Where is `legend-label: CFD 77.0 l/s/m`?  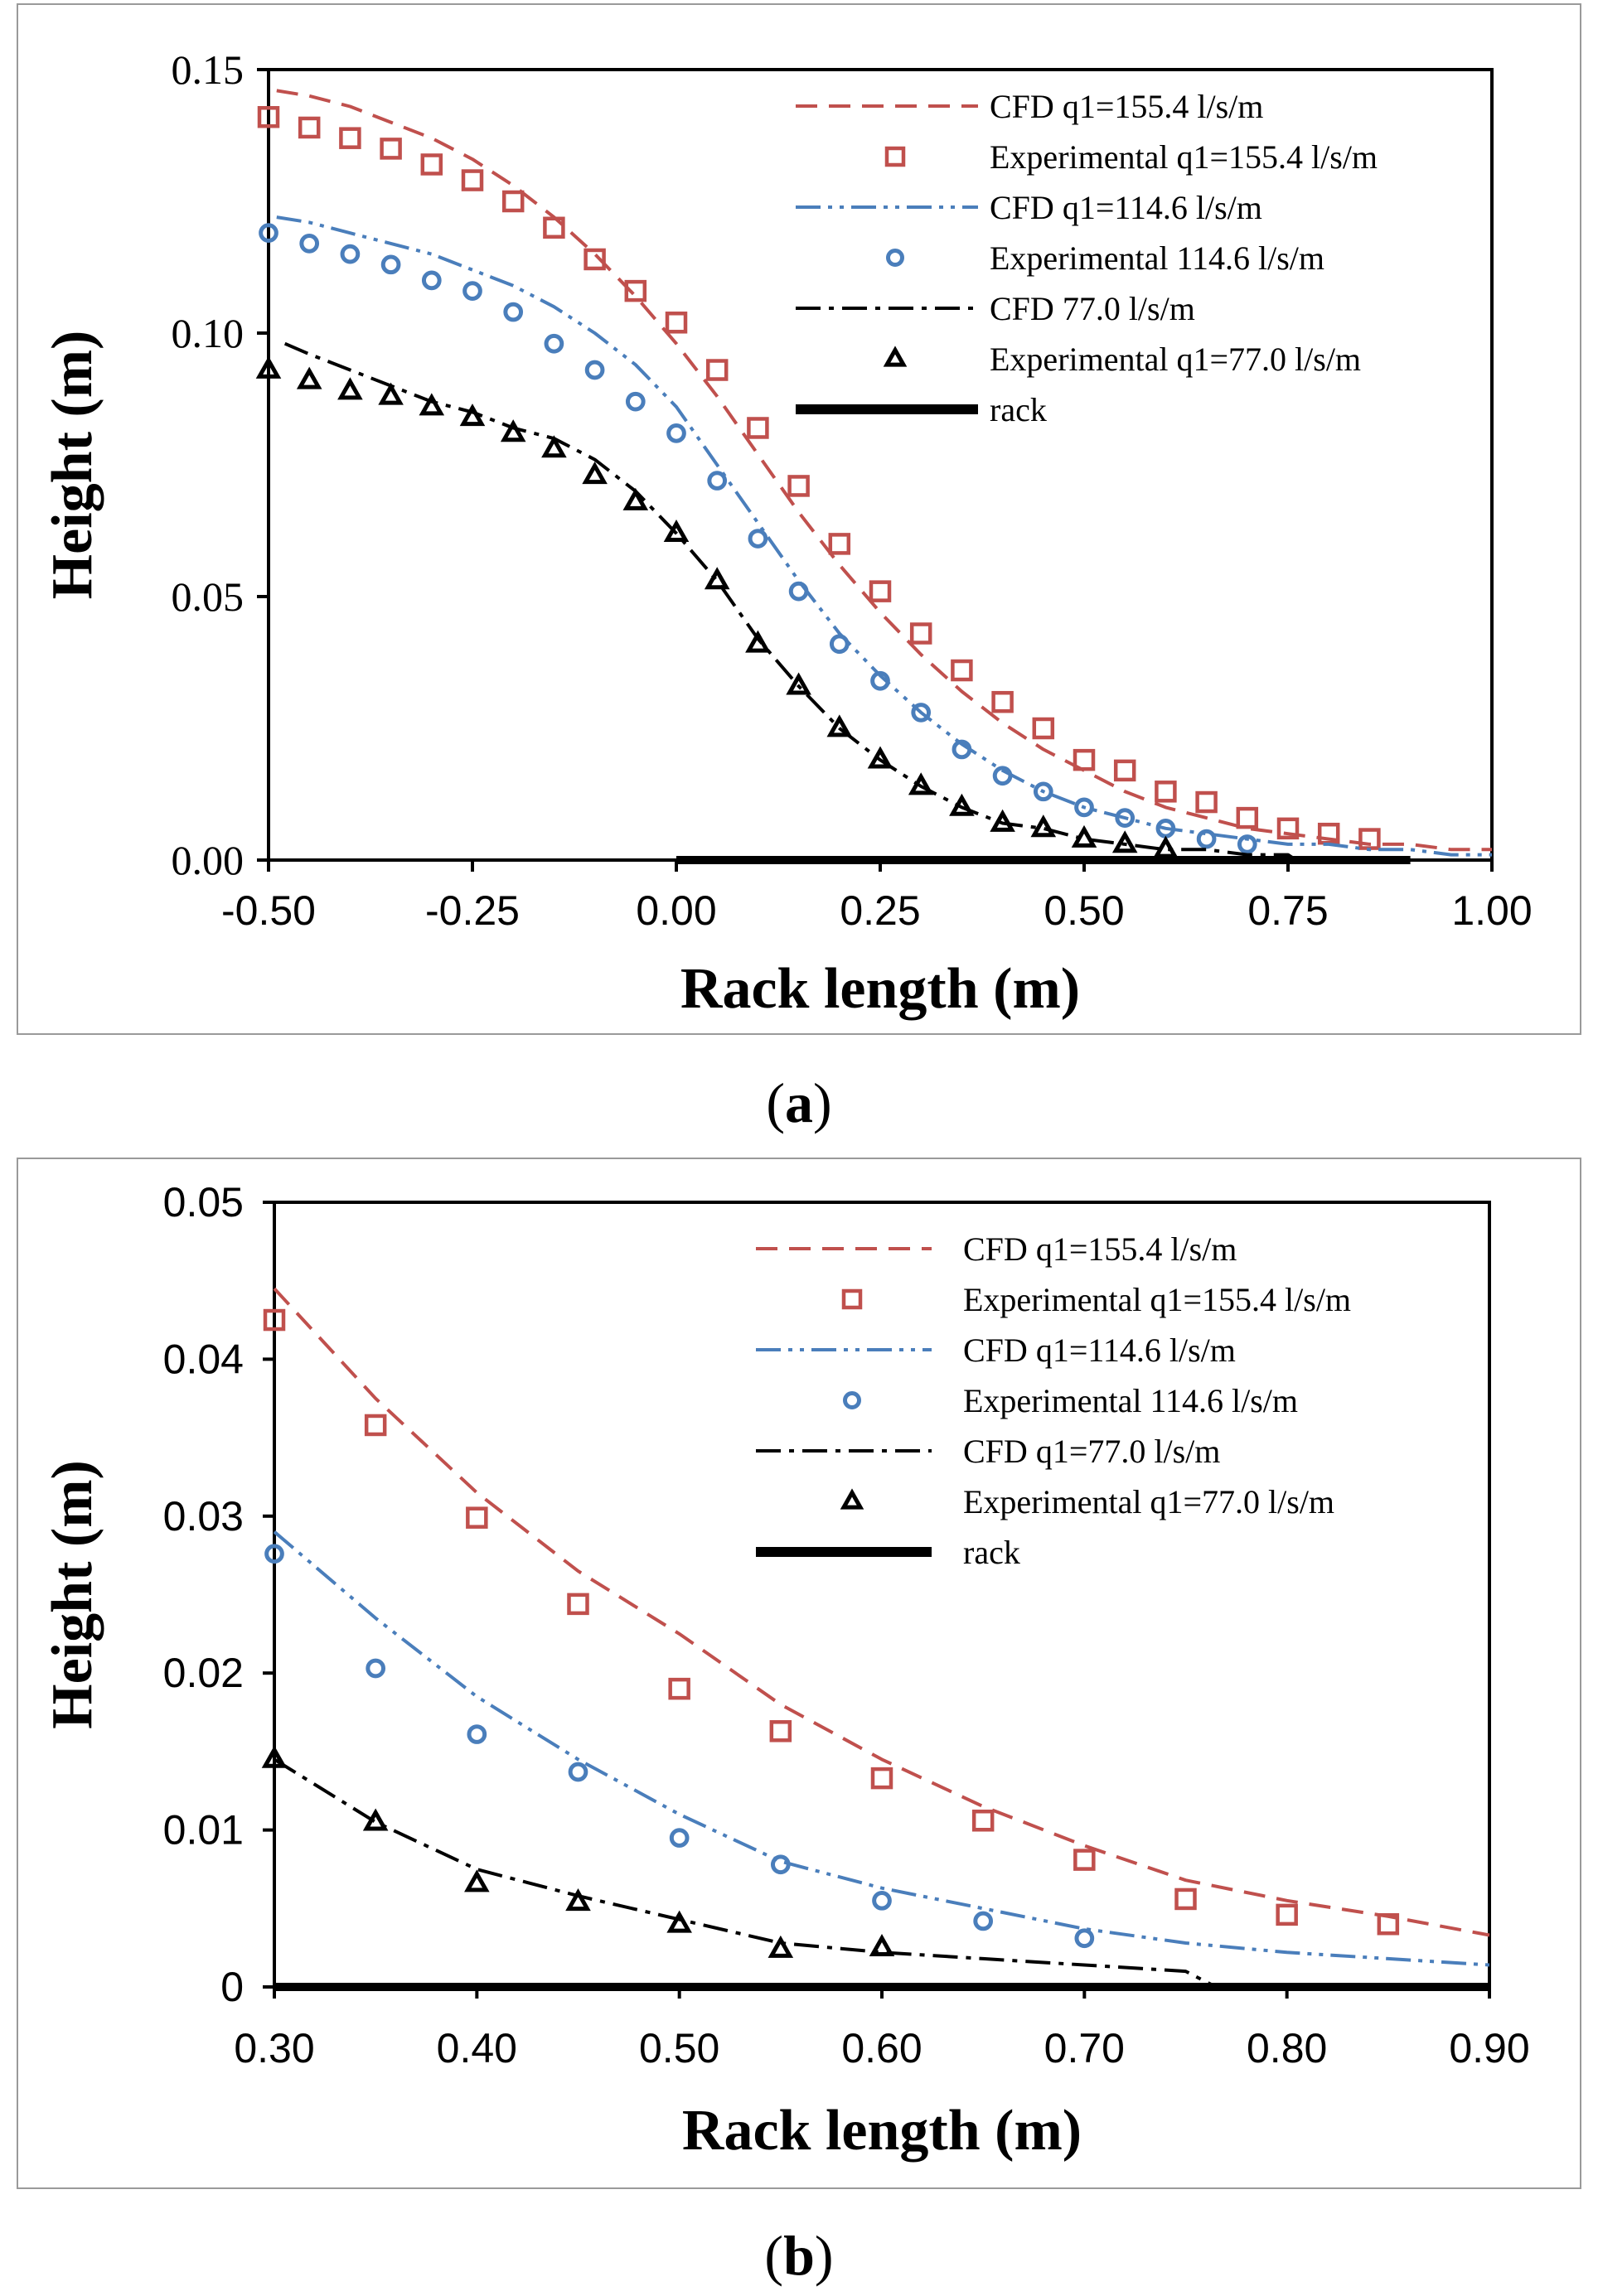
legend-label: CFD 77.0 l/s/m is located at coordinates (1092, 309).